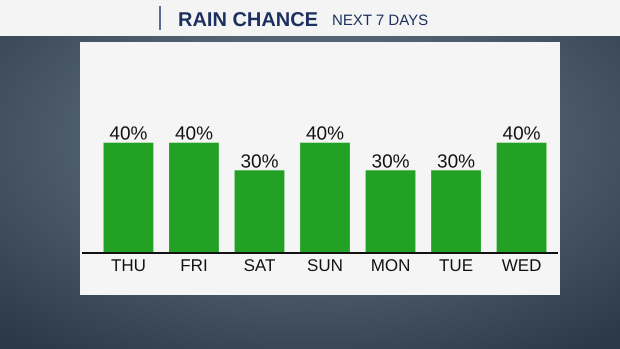 The image size is (620, 349). Describe the element at coordinates (260, 266) in the screenshot. I see `x-tick-label: SAT` at that location.